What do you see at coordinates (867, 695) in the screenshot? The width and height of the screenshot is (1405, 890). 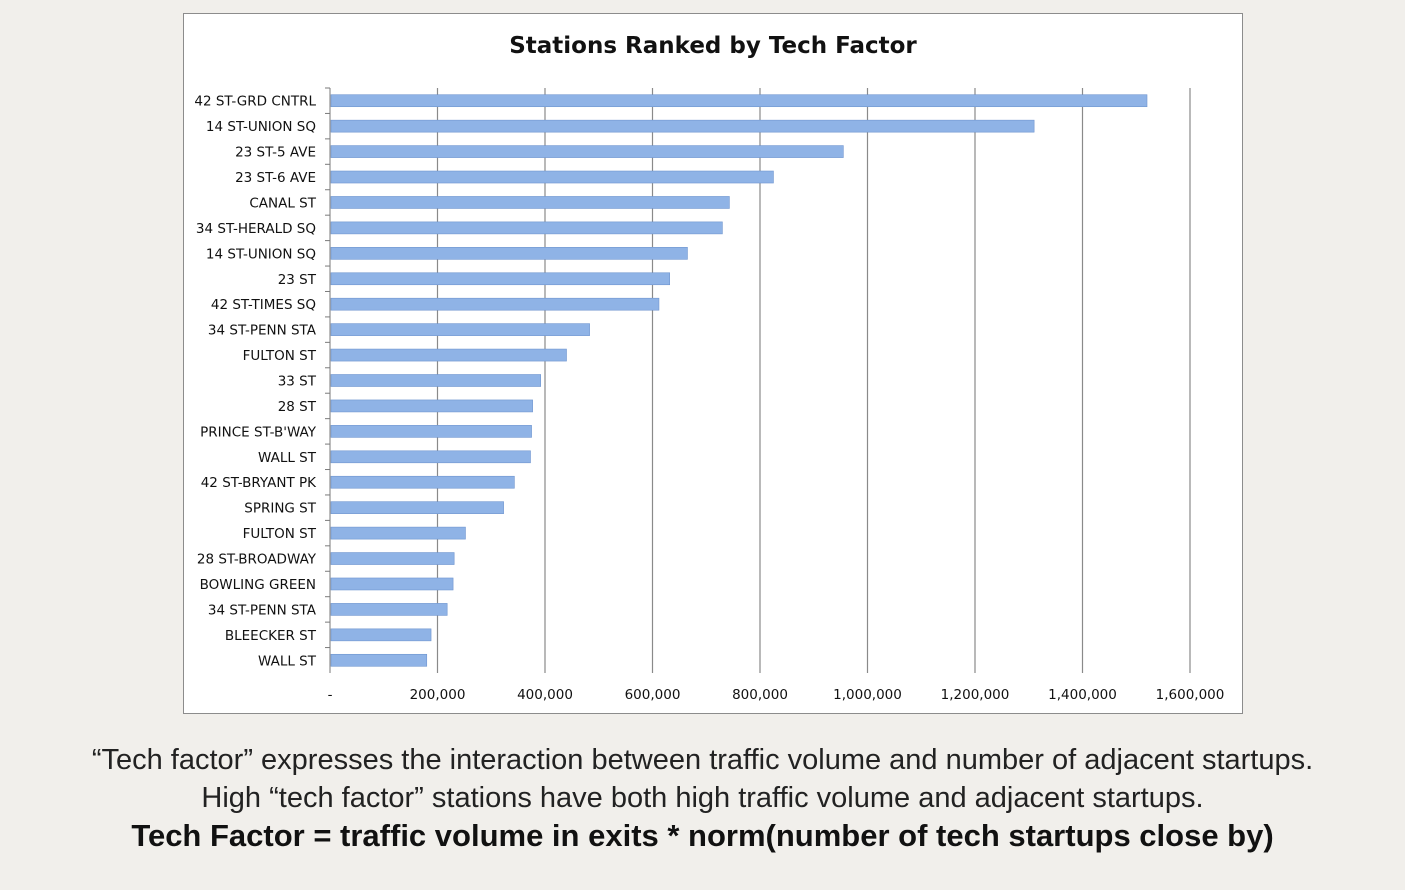 I see `x-tick-label: 1,000,000` at bounding box center [867, 695].